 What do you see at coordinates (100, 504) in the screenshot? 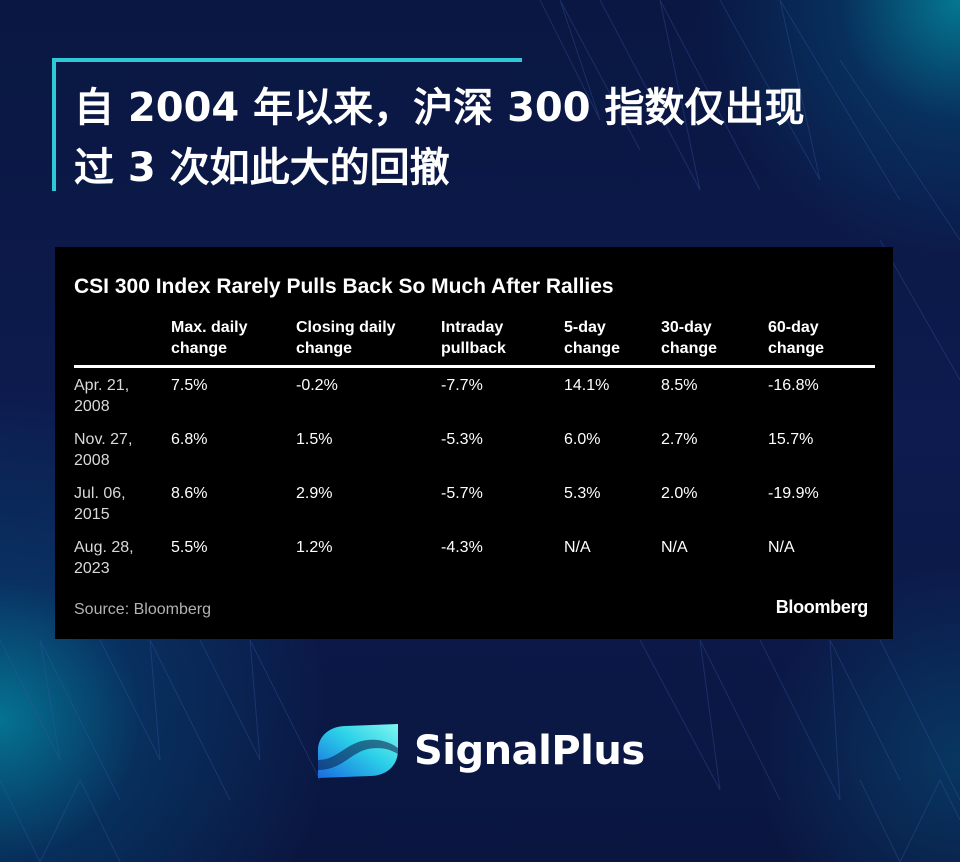
I see `cell-date: Jul. 06, 2015` at bounding box center [100, 504].